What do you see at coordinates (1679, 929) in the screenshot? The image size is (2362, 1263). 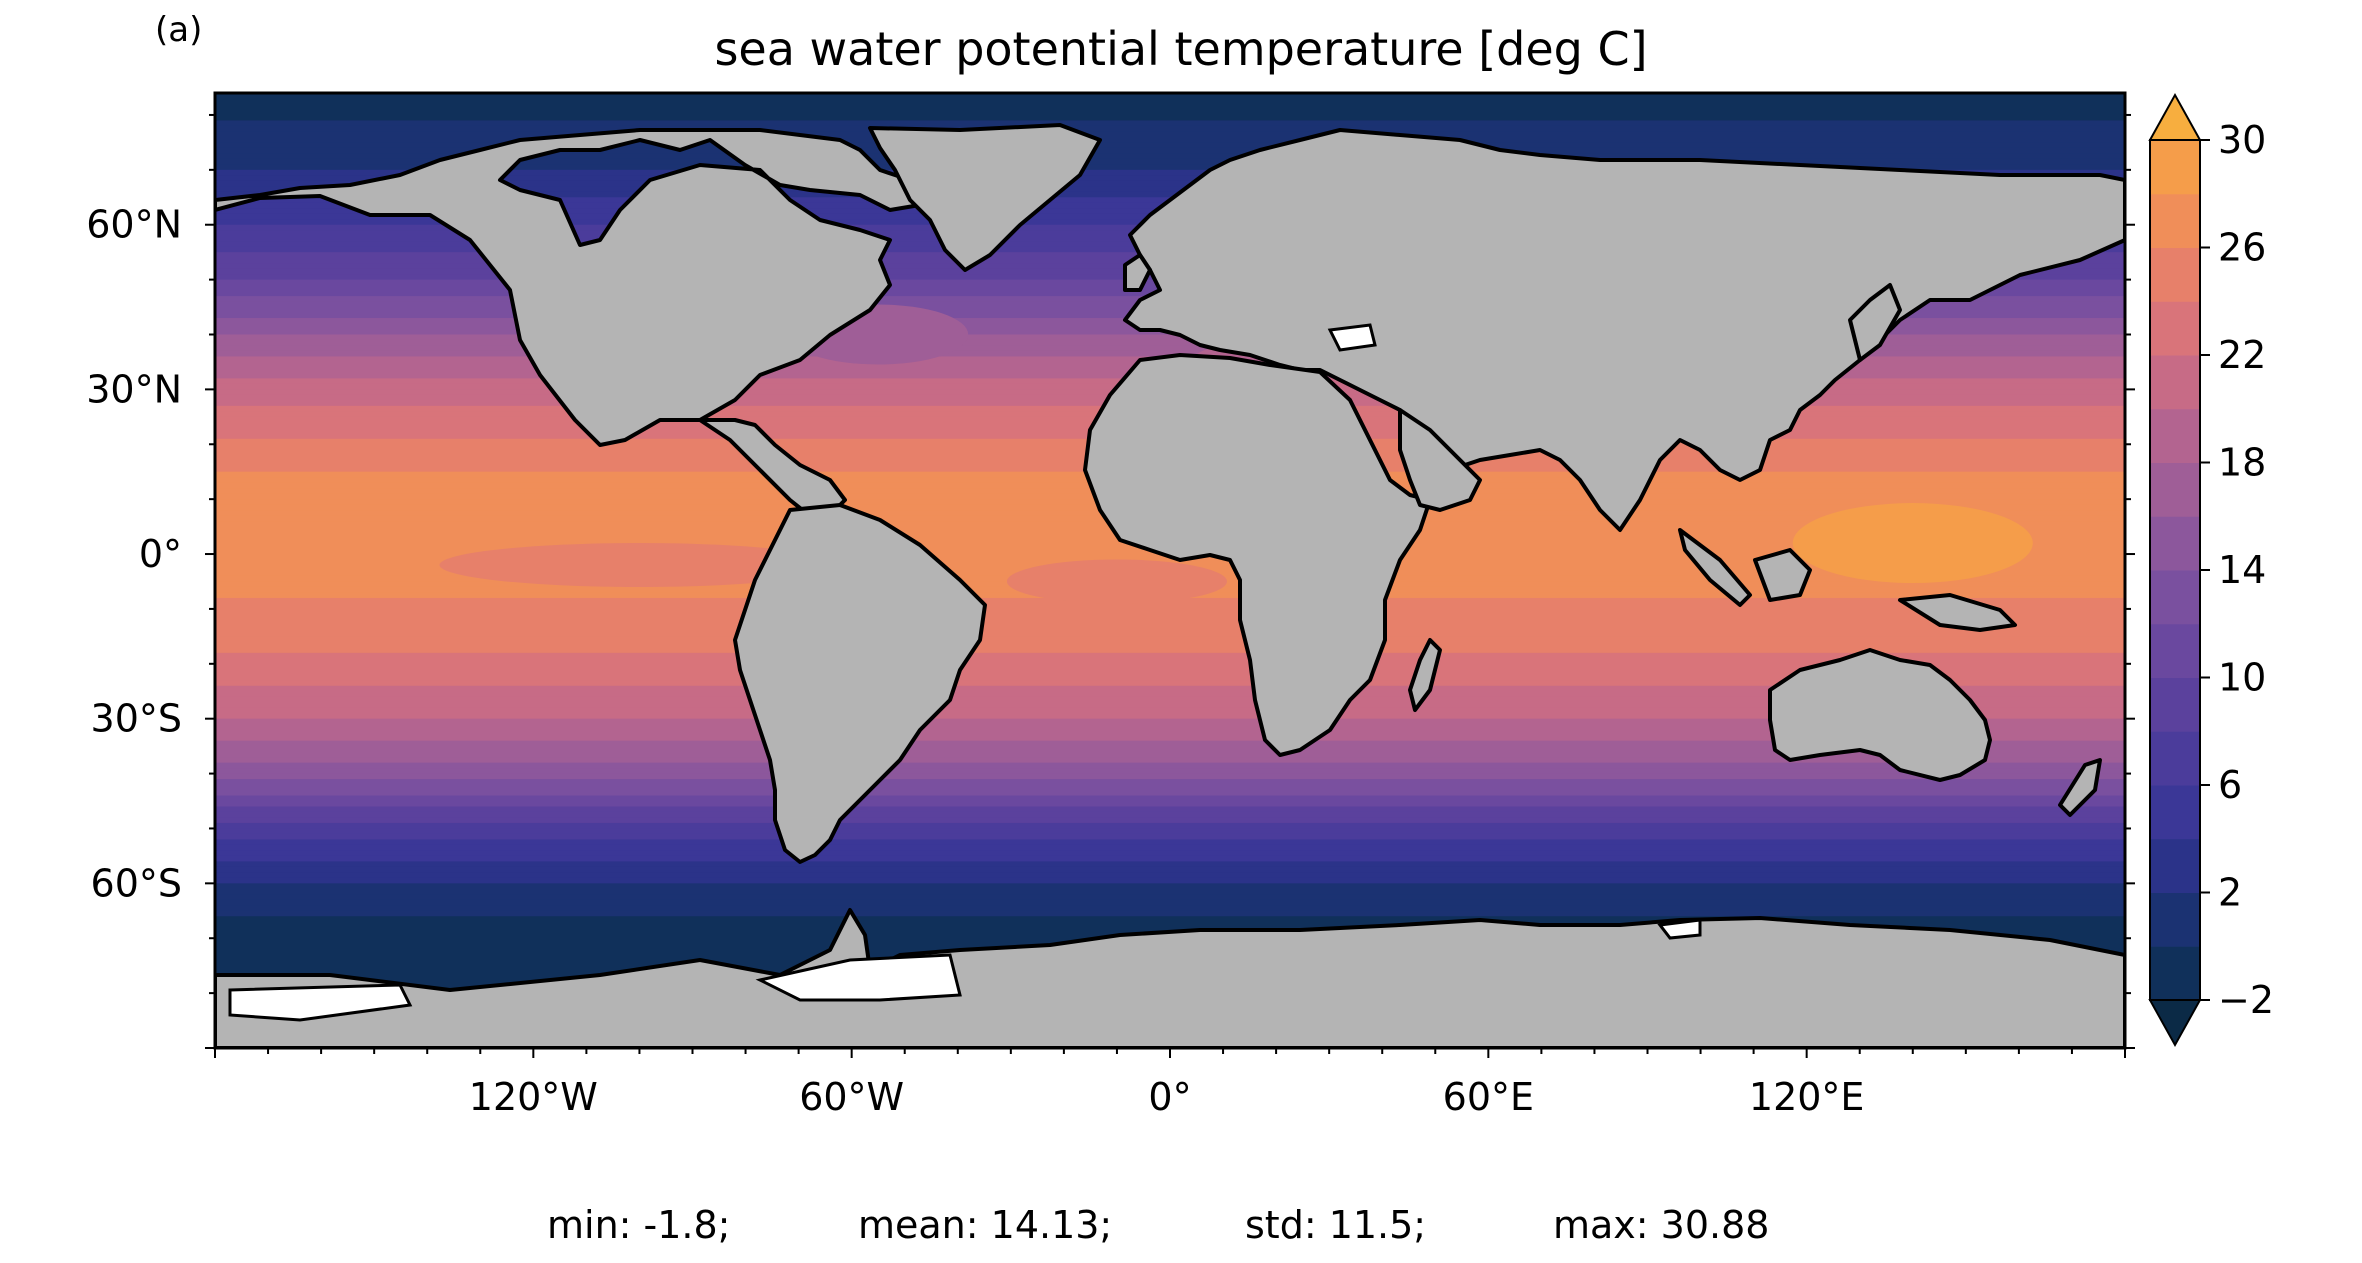 I see `ice-amery` at bounding box center [1679, 929].